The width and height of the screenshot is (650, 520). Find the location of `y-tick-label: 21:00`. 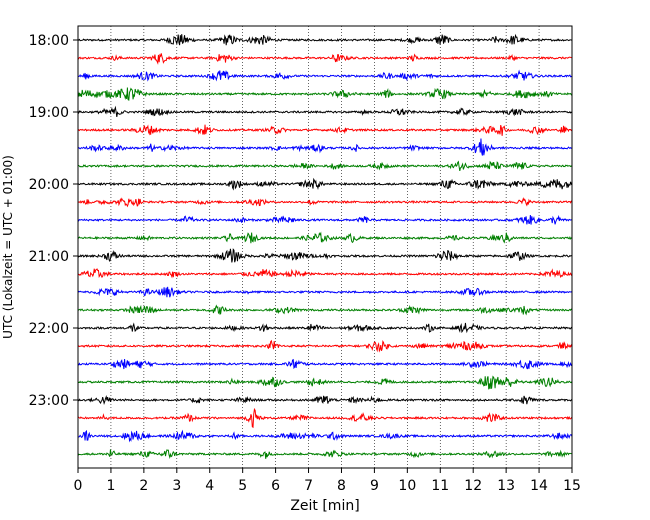

y-tick-label: 21:00 is located at coordinates (49, 257).